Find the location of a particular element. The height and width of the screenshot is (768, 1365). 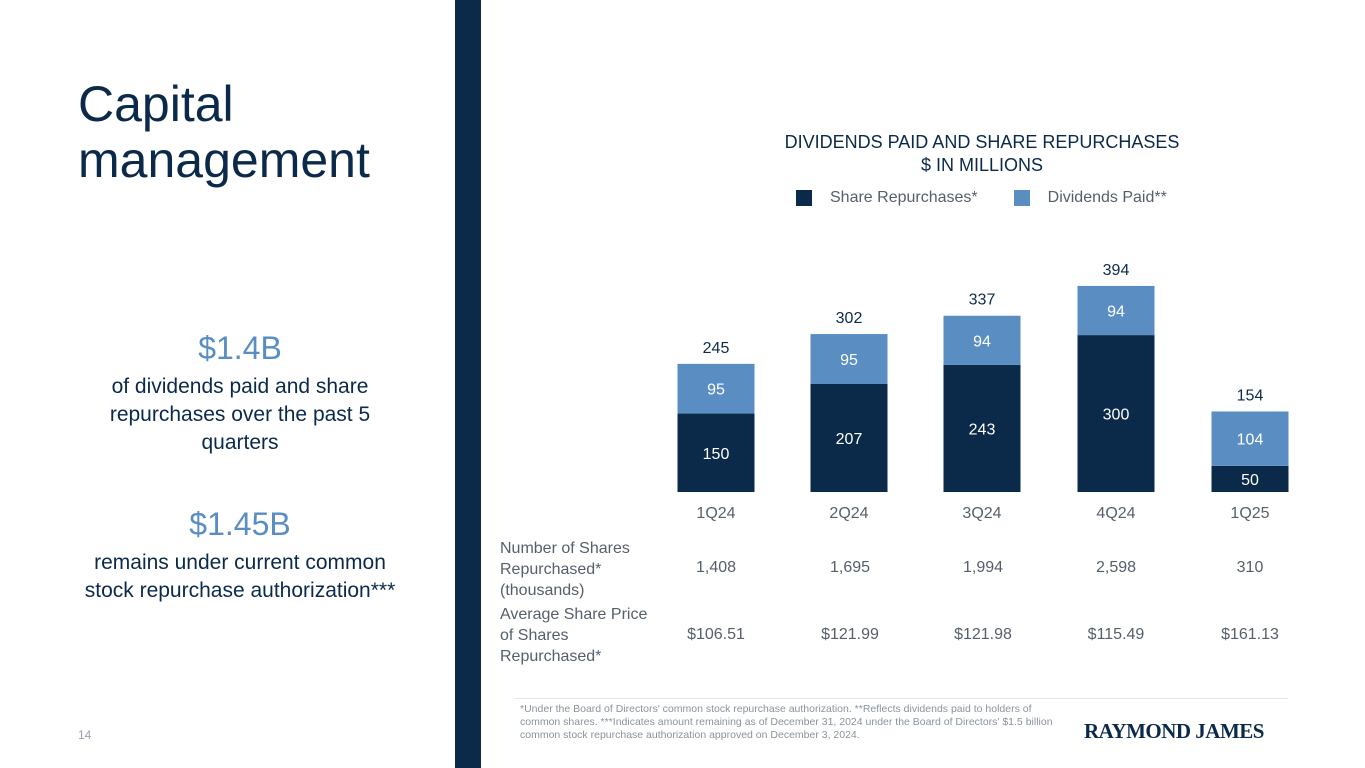

x-tick-label: 4Q24 is located at coordinates (1115, 513).